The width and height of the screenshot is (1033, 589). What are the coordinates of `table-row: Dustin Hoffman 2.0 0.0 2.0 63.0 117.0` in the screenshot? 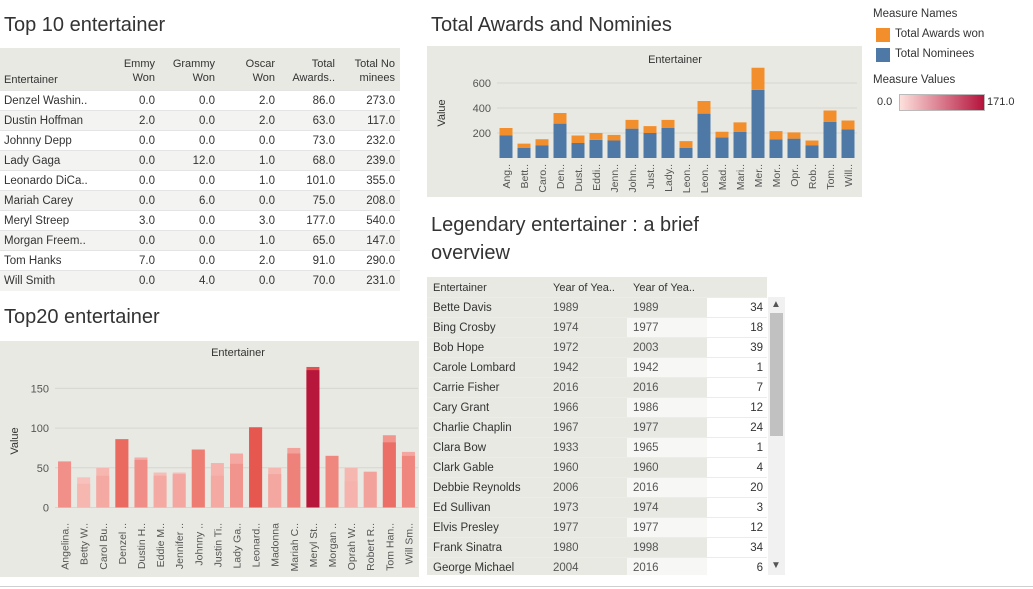 It's located at (200, 120).